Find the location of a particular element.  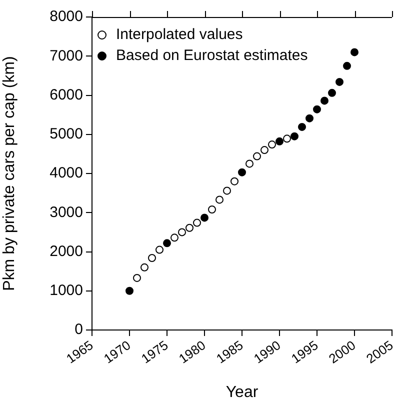

y-tick-label: 1000 is located at coordinates (66, 291).